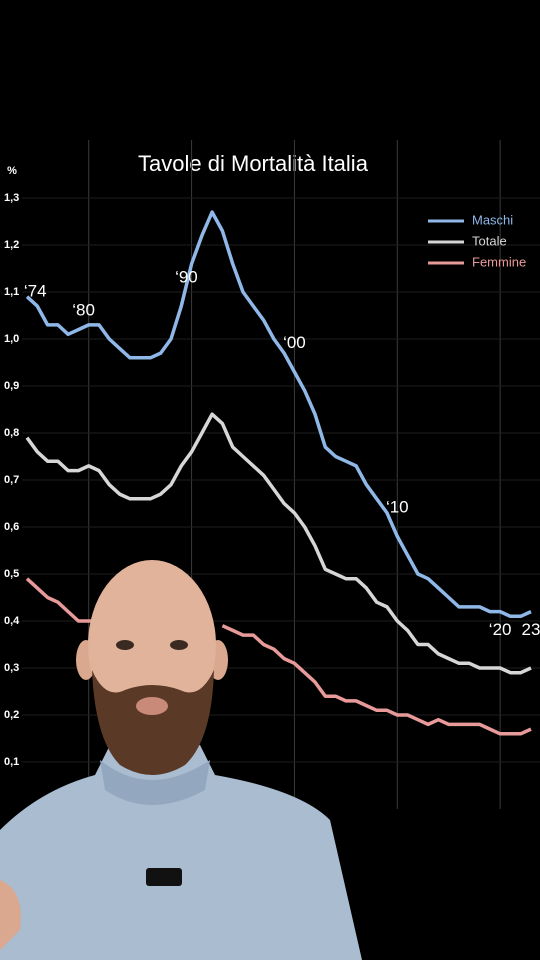 The image size is (540, 960). Describe the element at coordinates (11, 292) in the screenshot. I see `y-tick-label: 1,1` at that location.